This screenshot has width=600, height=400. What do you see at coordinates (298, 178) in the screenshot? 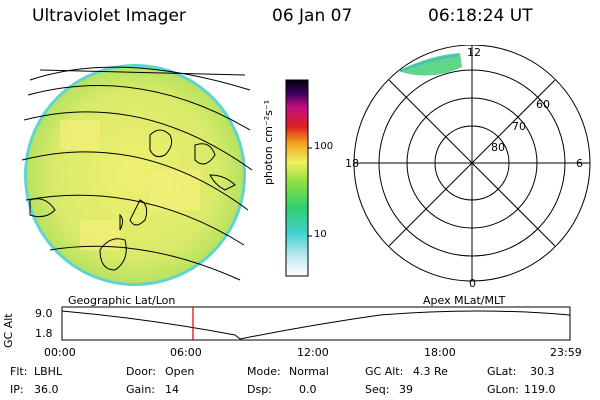
I see `color-bar` at bounding box center [298, 178].